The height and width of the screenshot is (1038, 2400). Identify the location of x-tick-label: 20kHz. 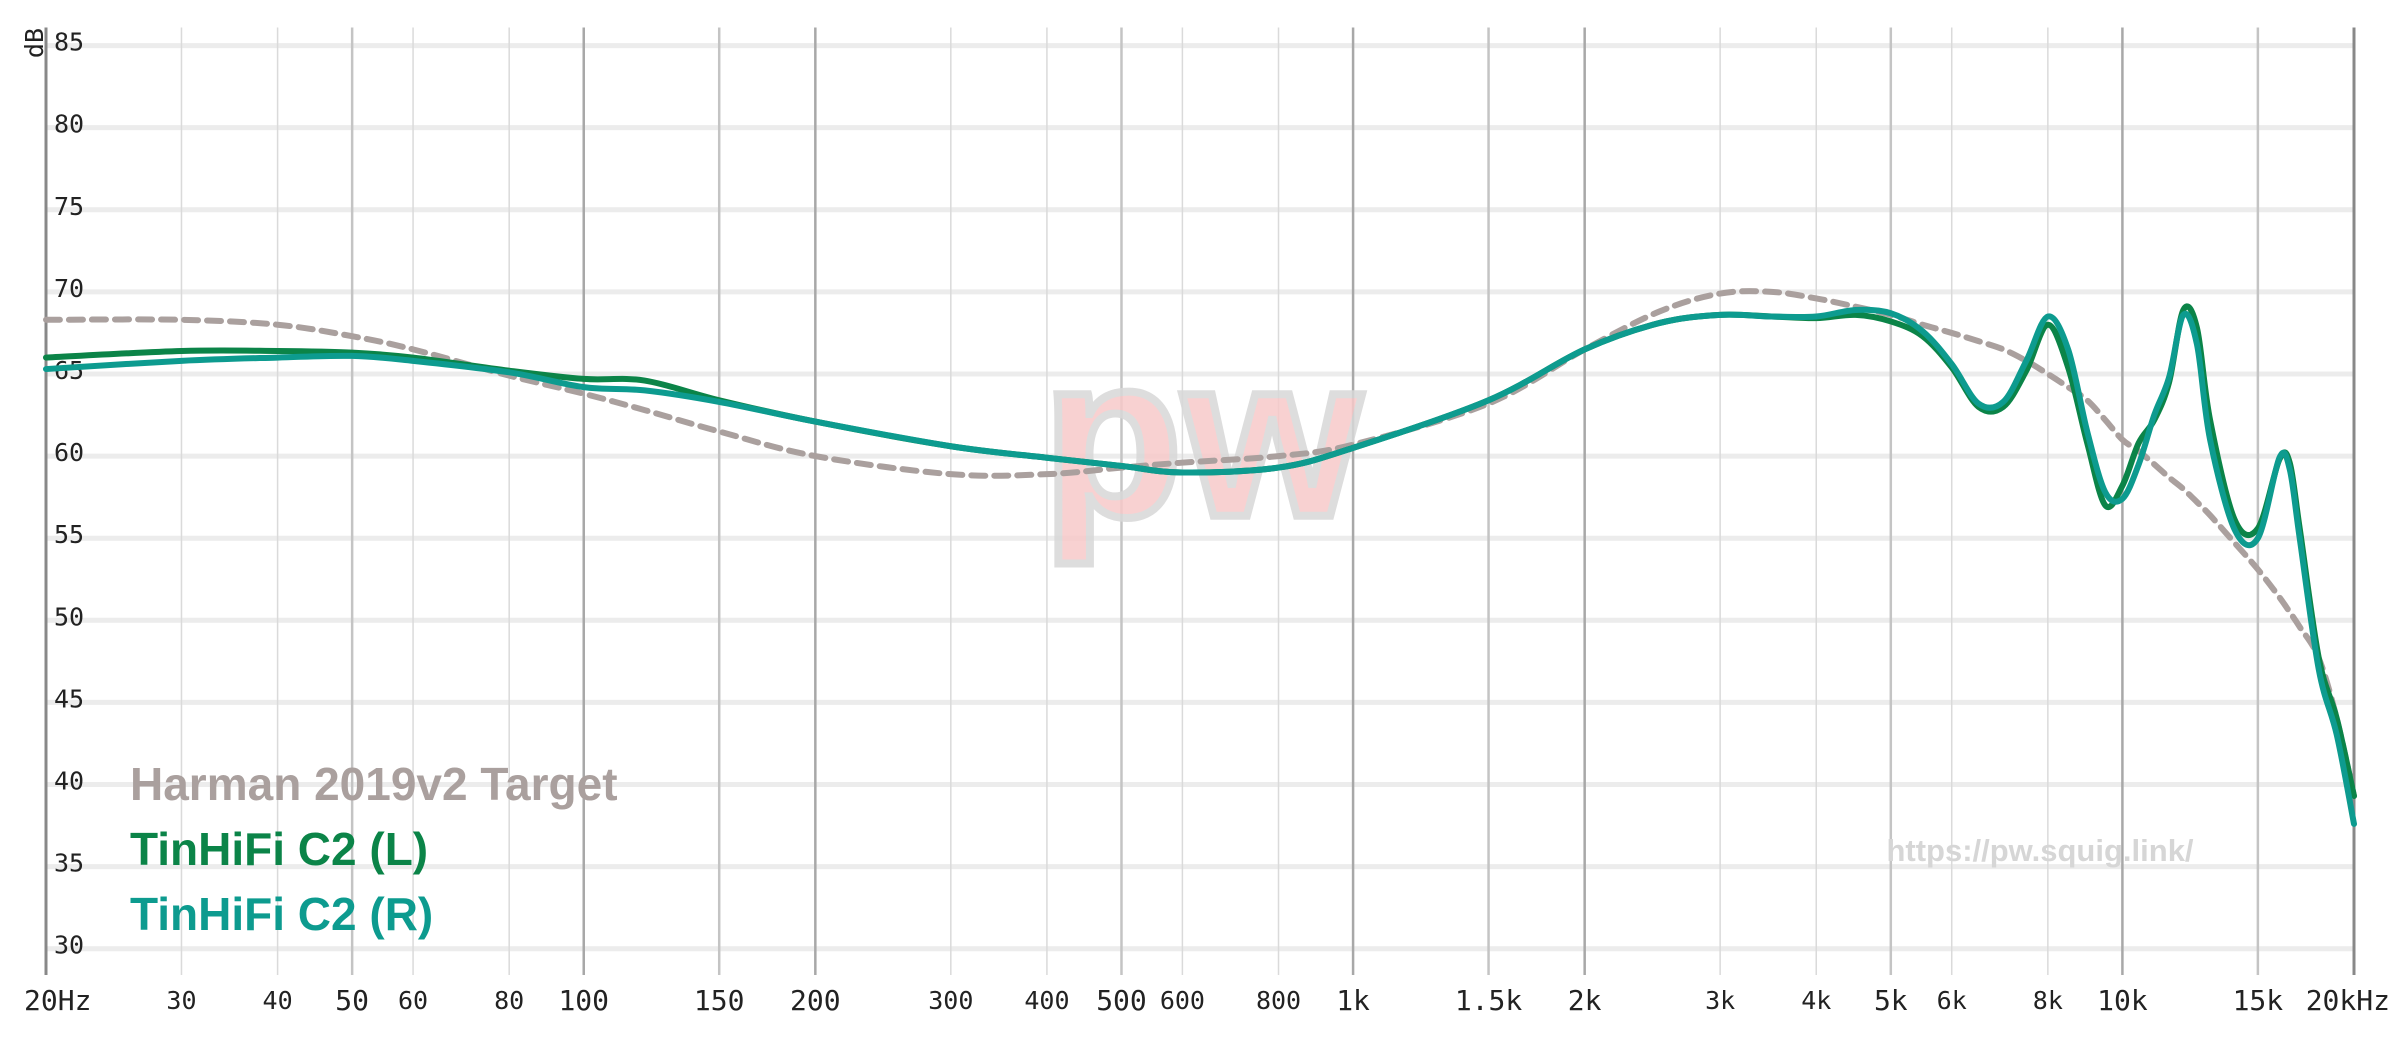
(2348, 1000).